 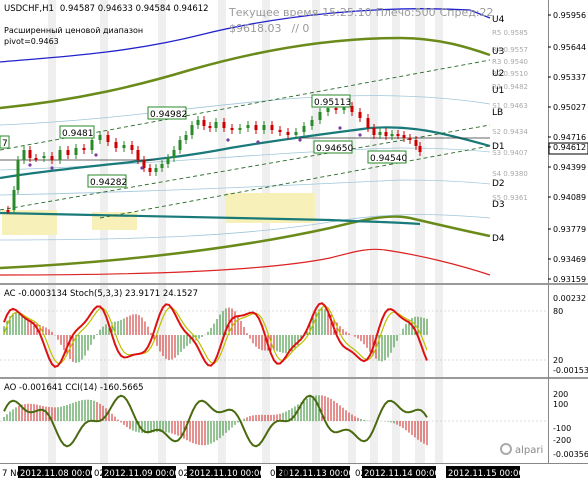 I want to click on price-scale-label: 0.93469, so click(x=569, y=259).